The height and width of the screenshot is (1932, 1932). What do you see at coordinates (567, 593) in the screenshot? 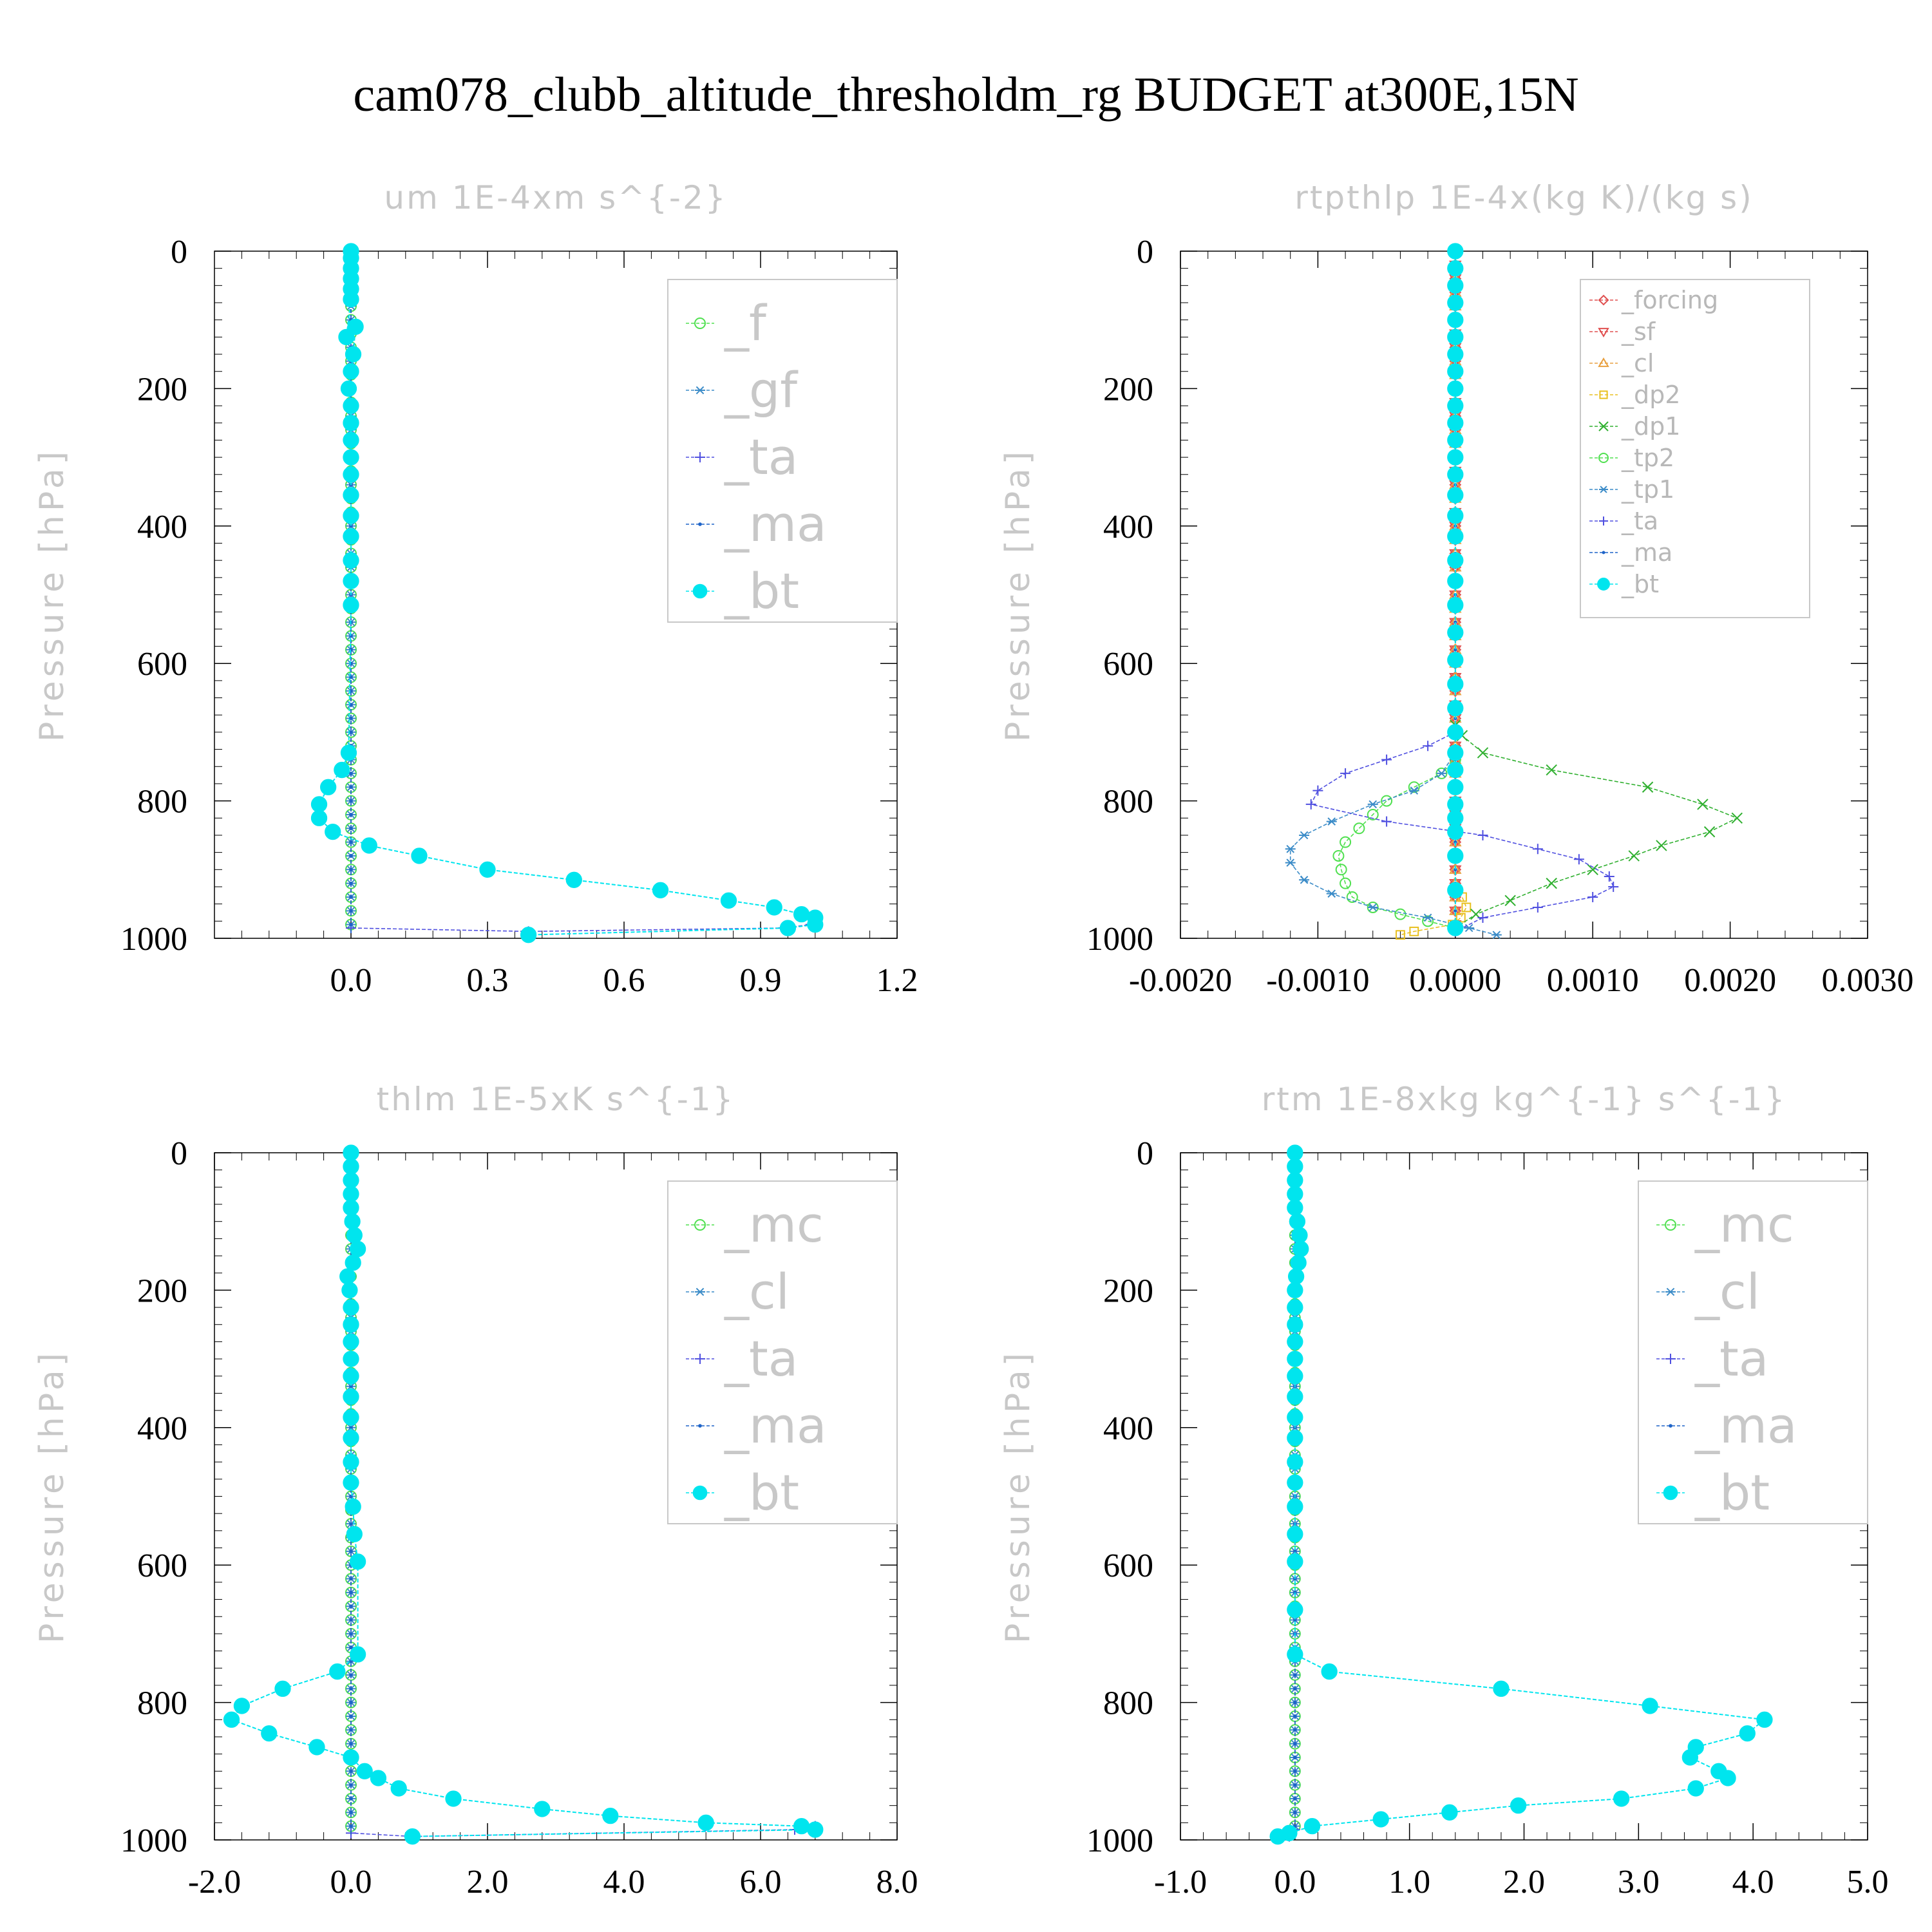
I see `series-bt` at bounding box center [567, 593].